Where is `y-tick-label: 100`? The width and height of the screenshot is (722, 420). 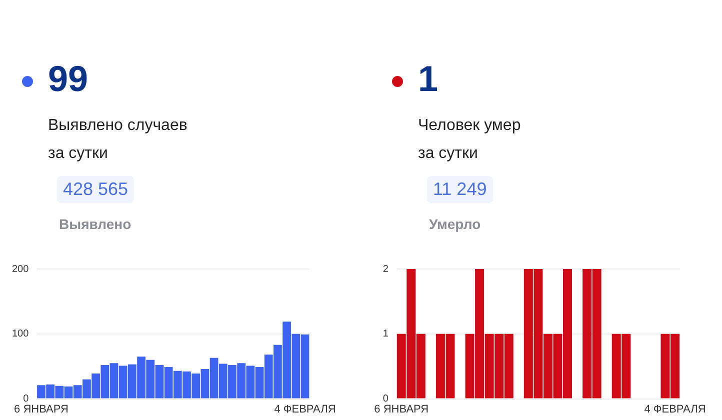 y-tick-label: 100 is located at coordinates (21, 334).